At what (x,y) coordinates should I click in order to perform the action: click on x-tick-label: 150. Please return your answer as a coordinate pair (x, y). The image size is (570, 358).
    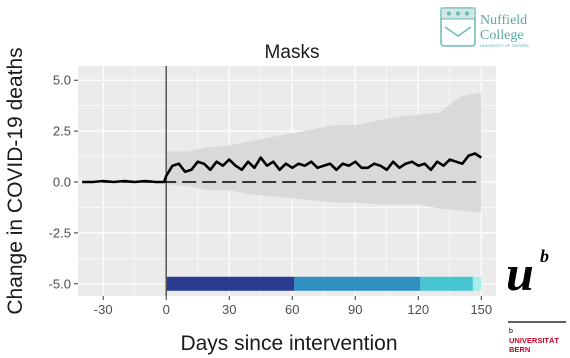
    Looking at the image, I should click on (481, 309).